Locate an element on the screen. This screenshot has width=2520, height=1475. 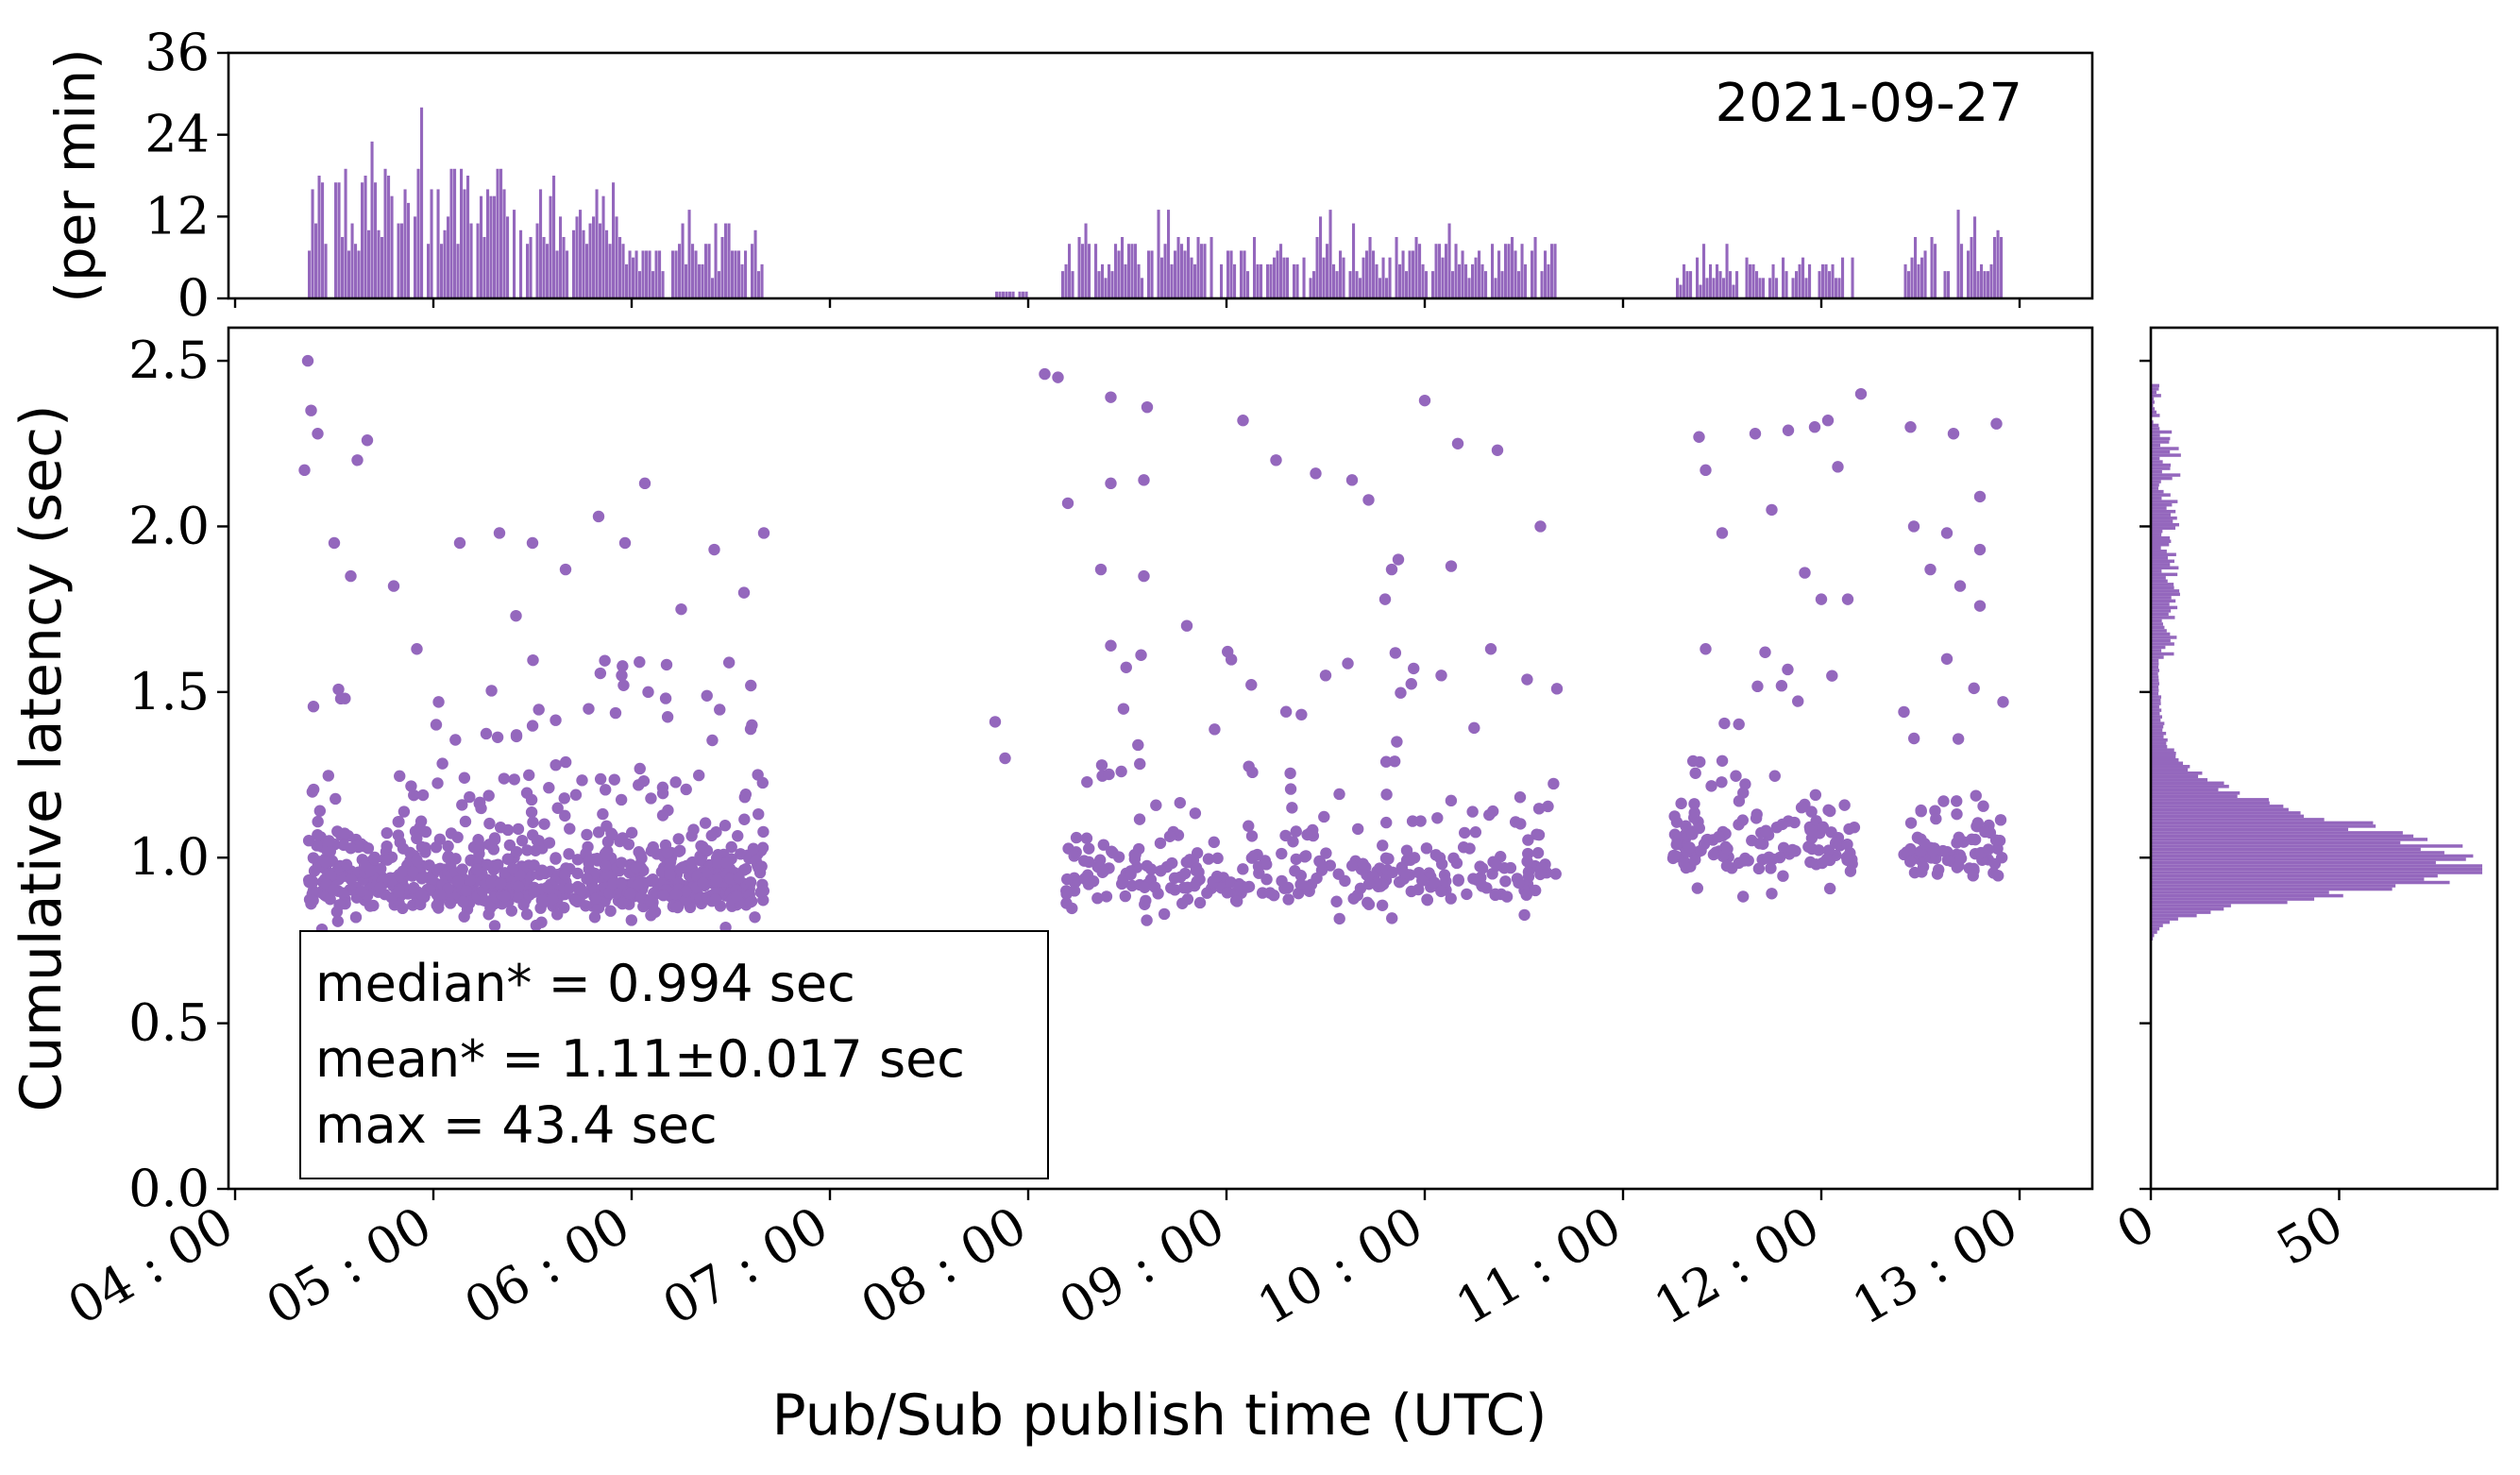
y-tick-label: 24 is located at coordinates (177, 134).